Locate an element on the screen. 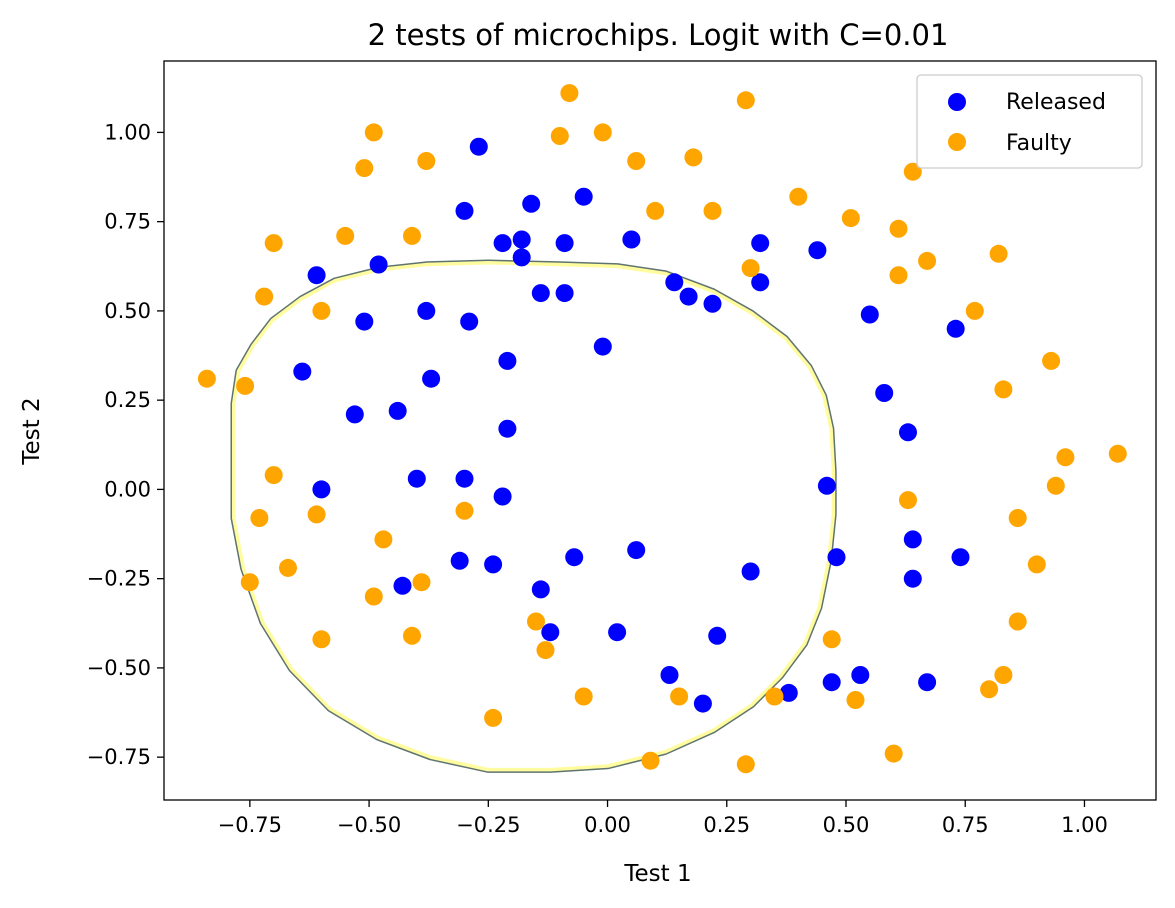 The image size is (1175, 908). y-tick-label: 0.00 is located at coordinates (127, 489).